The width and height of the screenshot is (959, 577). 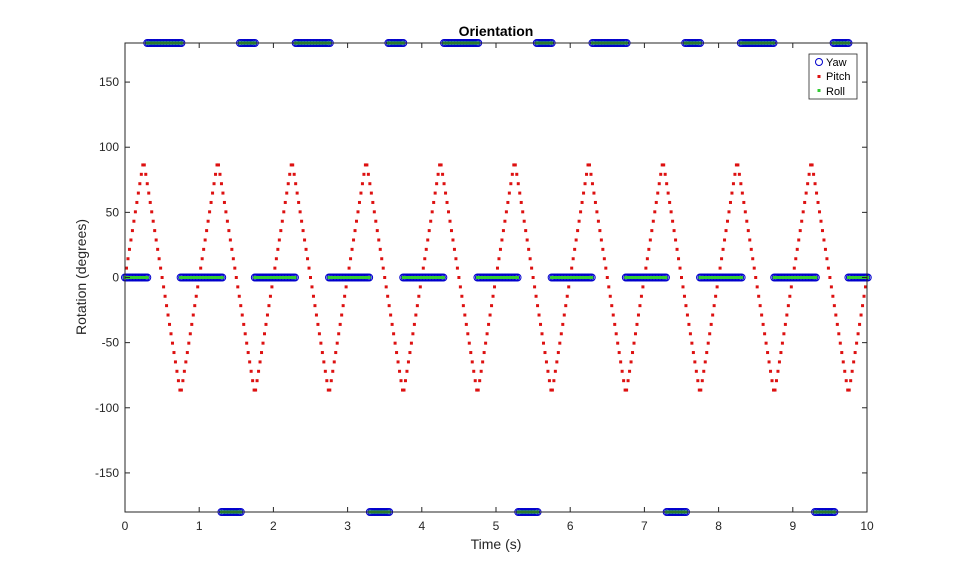 I want to click on x-tick-label: 0, so click(x=125, y=526).